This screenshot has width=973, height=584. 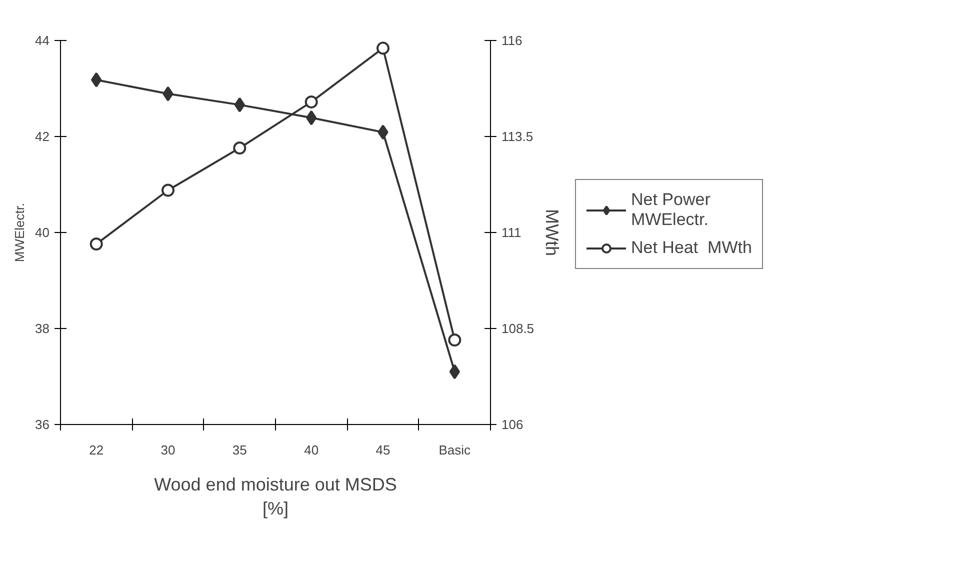 I want to click on x-tick-label: 40, so click(x=311, y=450).